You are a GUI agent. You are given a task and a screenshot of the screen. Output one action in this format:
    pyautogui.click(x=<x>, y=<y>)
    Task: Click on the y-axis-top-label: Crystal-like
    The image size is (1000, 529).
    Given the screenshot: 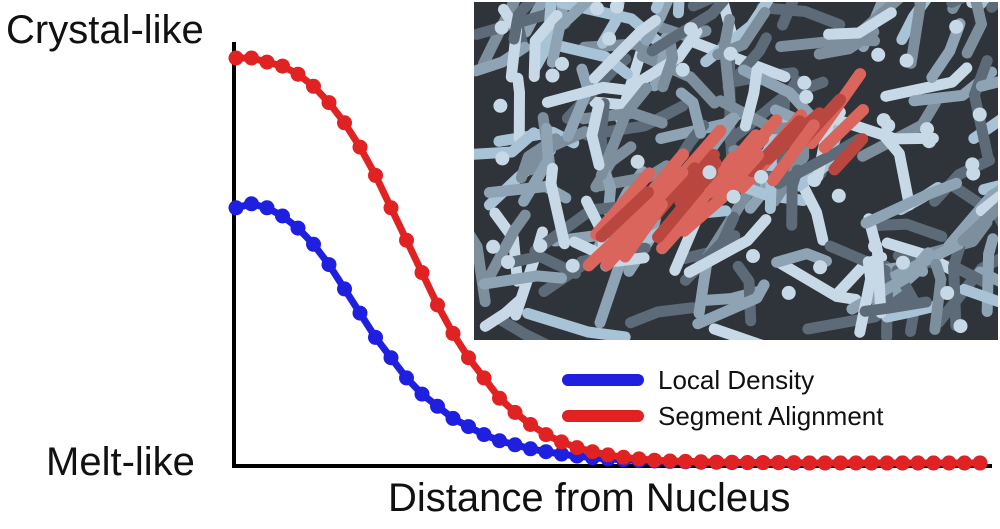 What is the action you would take?
    pyautogui.click(x=105, y=30)
    